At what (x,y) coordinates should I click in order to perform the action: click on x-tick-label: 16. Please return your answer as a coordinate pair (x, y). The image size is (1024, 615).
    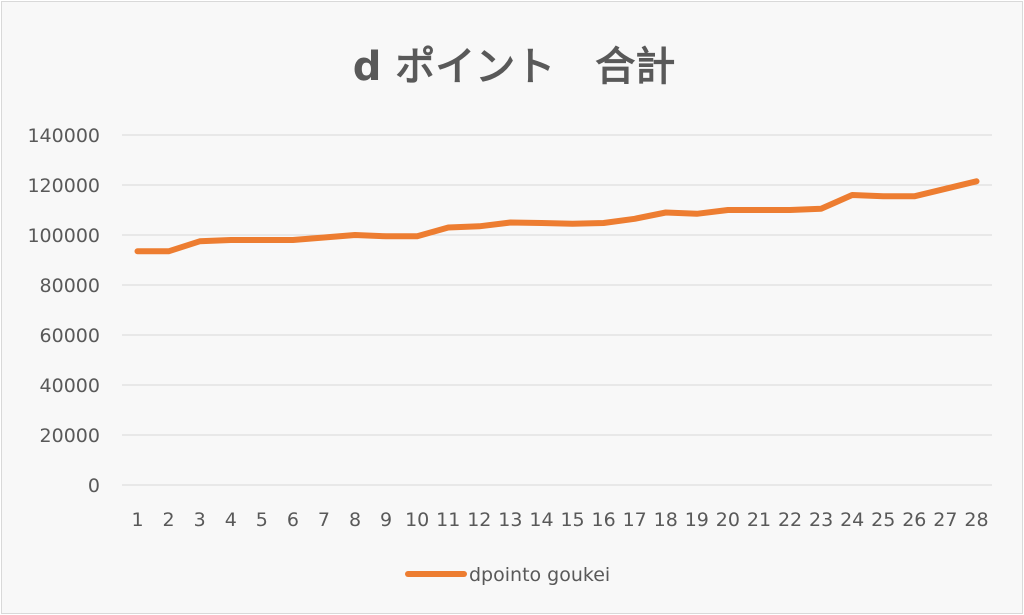
    Looking at the image, I should click on (604, 520).